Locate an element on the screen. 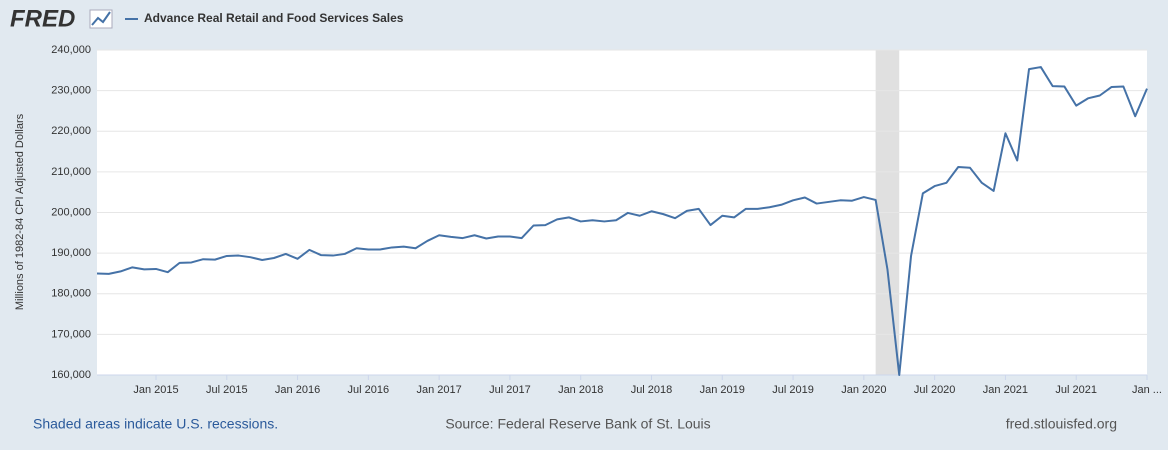 The height and width of the screenshot is (450, 1168). x-tick-label: Jul 2017 is located at coordinates (510, 390).